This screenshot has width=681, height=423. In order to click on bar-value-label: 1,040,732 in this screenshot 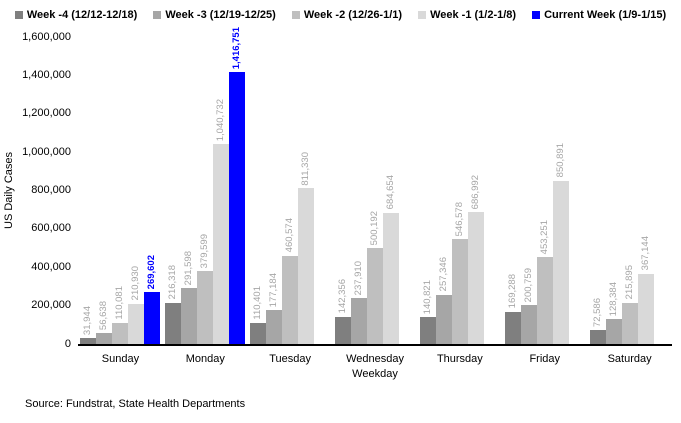, I will do `click(221, 120)`.